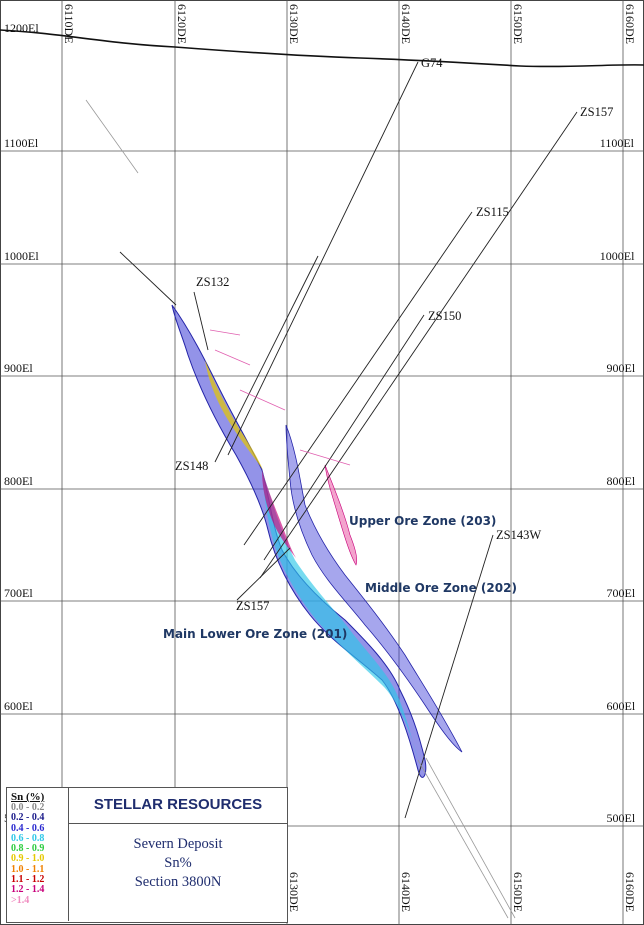 Image resolution: width=644 pixels, height=925 pixels. Describe the element at coordinates (28, 859) in the screenshot. I see `legend-item: 0.9 - 1.0` at that location.